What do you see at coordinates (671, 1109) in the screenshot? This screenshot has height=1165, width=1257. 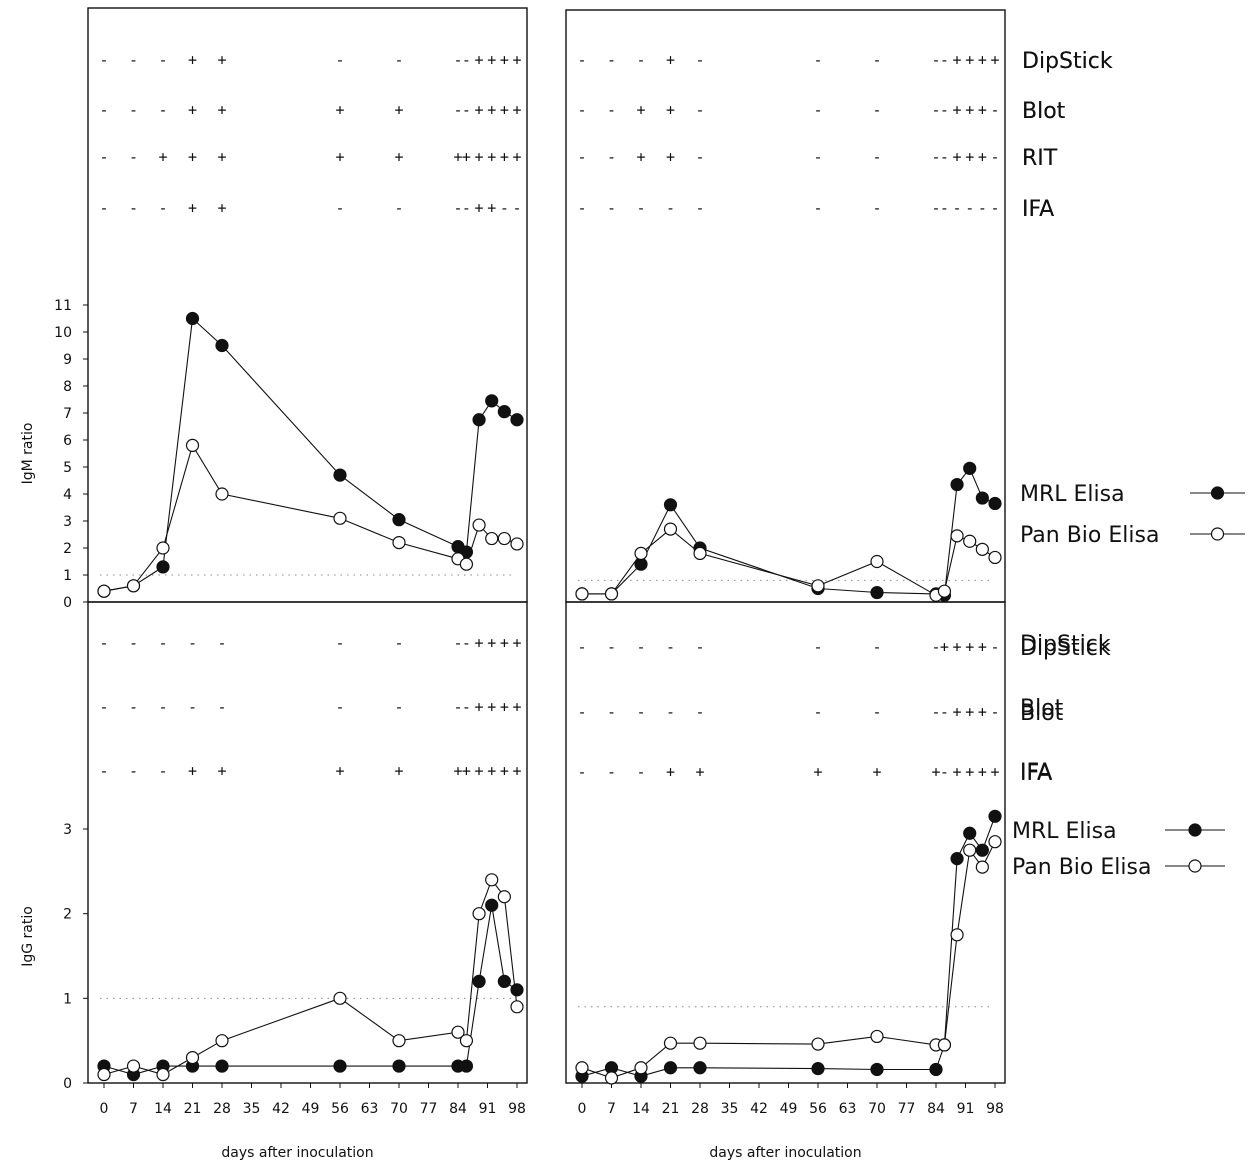 I see `x-tick-label: 21` at bounding box center [671, 1109].